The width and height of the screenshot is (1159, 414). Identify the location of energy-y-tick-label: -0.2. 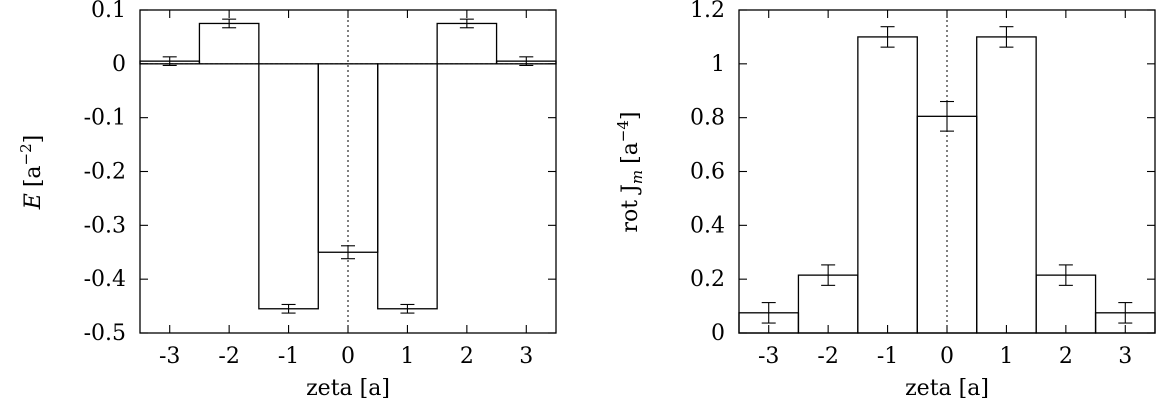
(105, 172).